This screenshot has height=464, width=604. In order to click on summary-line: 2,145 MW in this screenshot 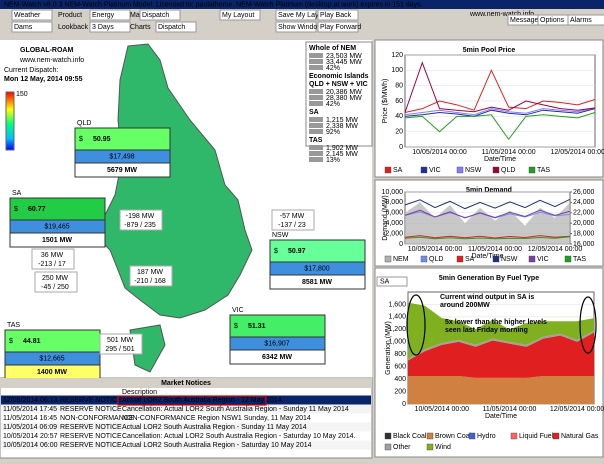, I will do `click(342, 154)`.